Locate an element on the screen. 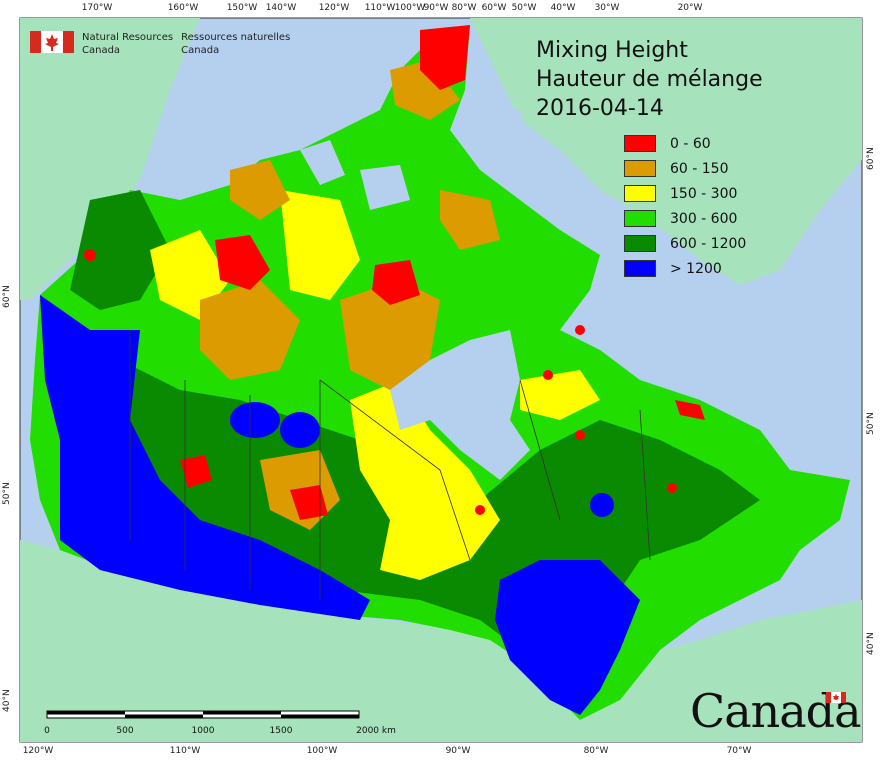  left-tick-label: 40°N is located at coordinates (7, 700).